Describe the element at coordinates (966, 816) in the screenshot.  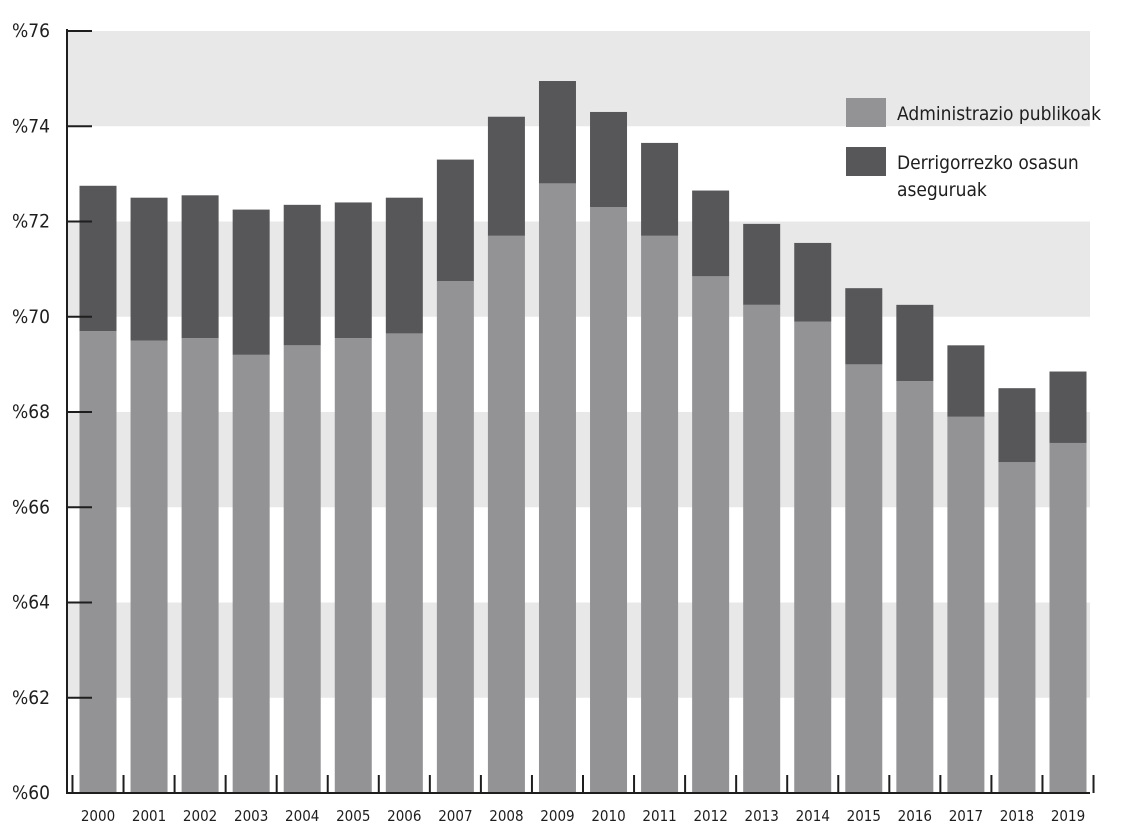
I see `x-tick-label: 2017` at that location.